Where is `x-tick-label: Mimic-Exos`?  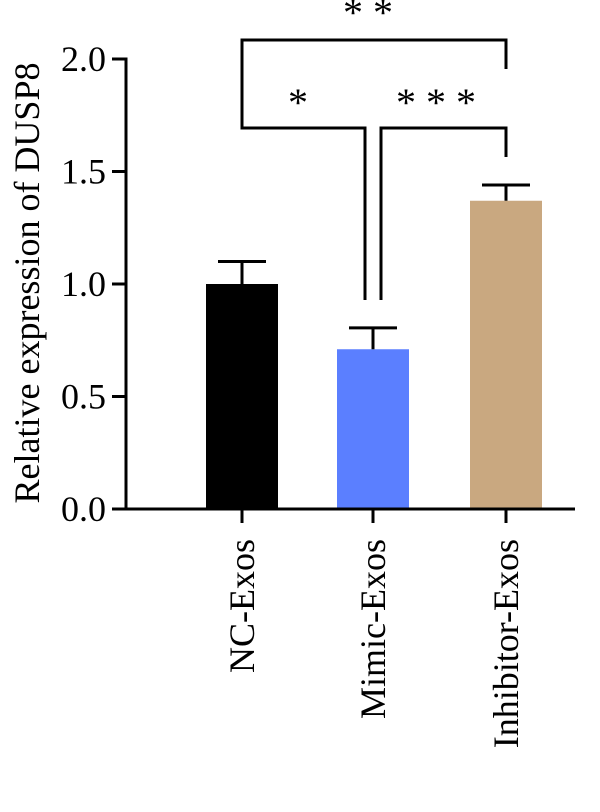
x-tick-label: Mimic-Exos is located at coordinates (373, 629).